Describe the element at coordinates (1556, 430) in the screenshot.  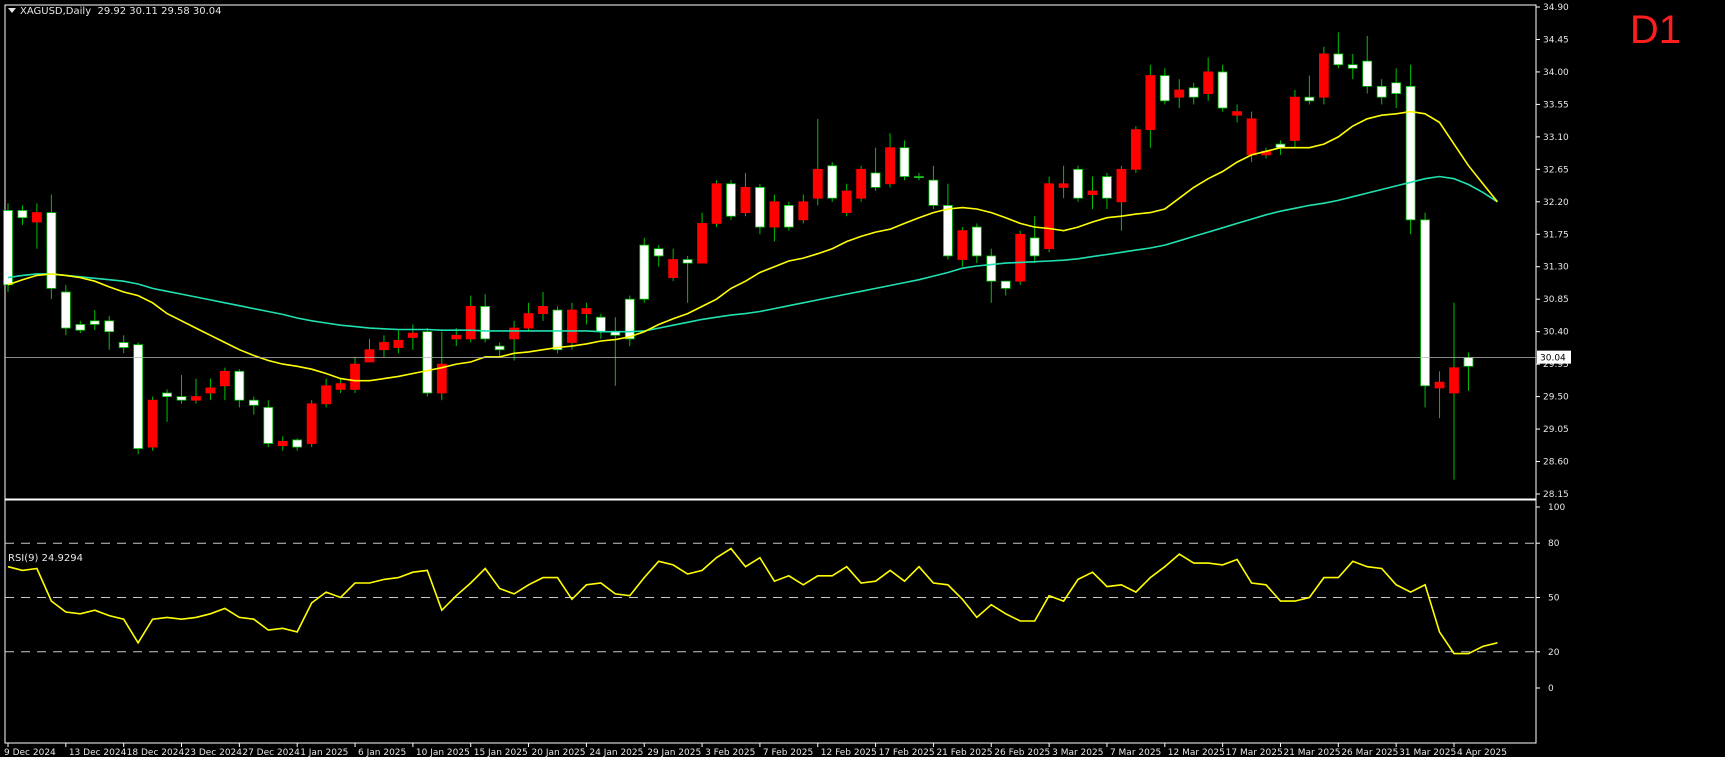
I see `price-tick-label: 29.05` at that location.